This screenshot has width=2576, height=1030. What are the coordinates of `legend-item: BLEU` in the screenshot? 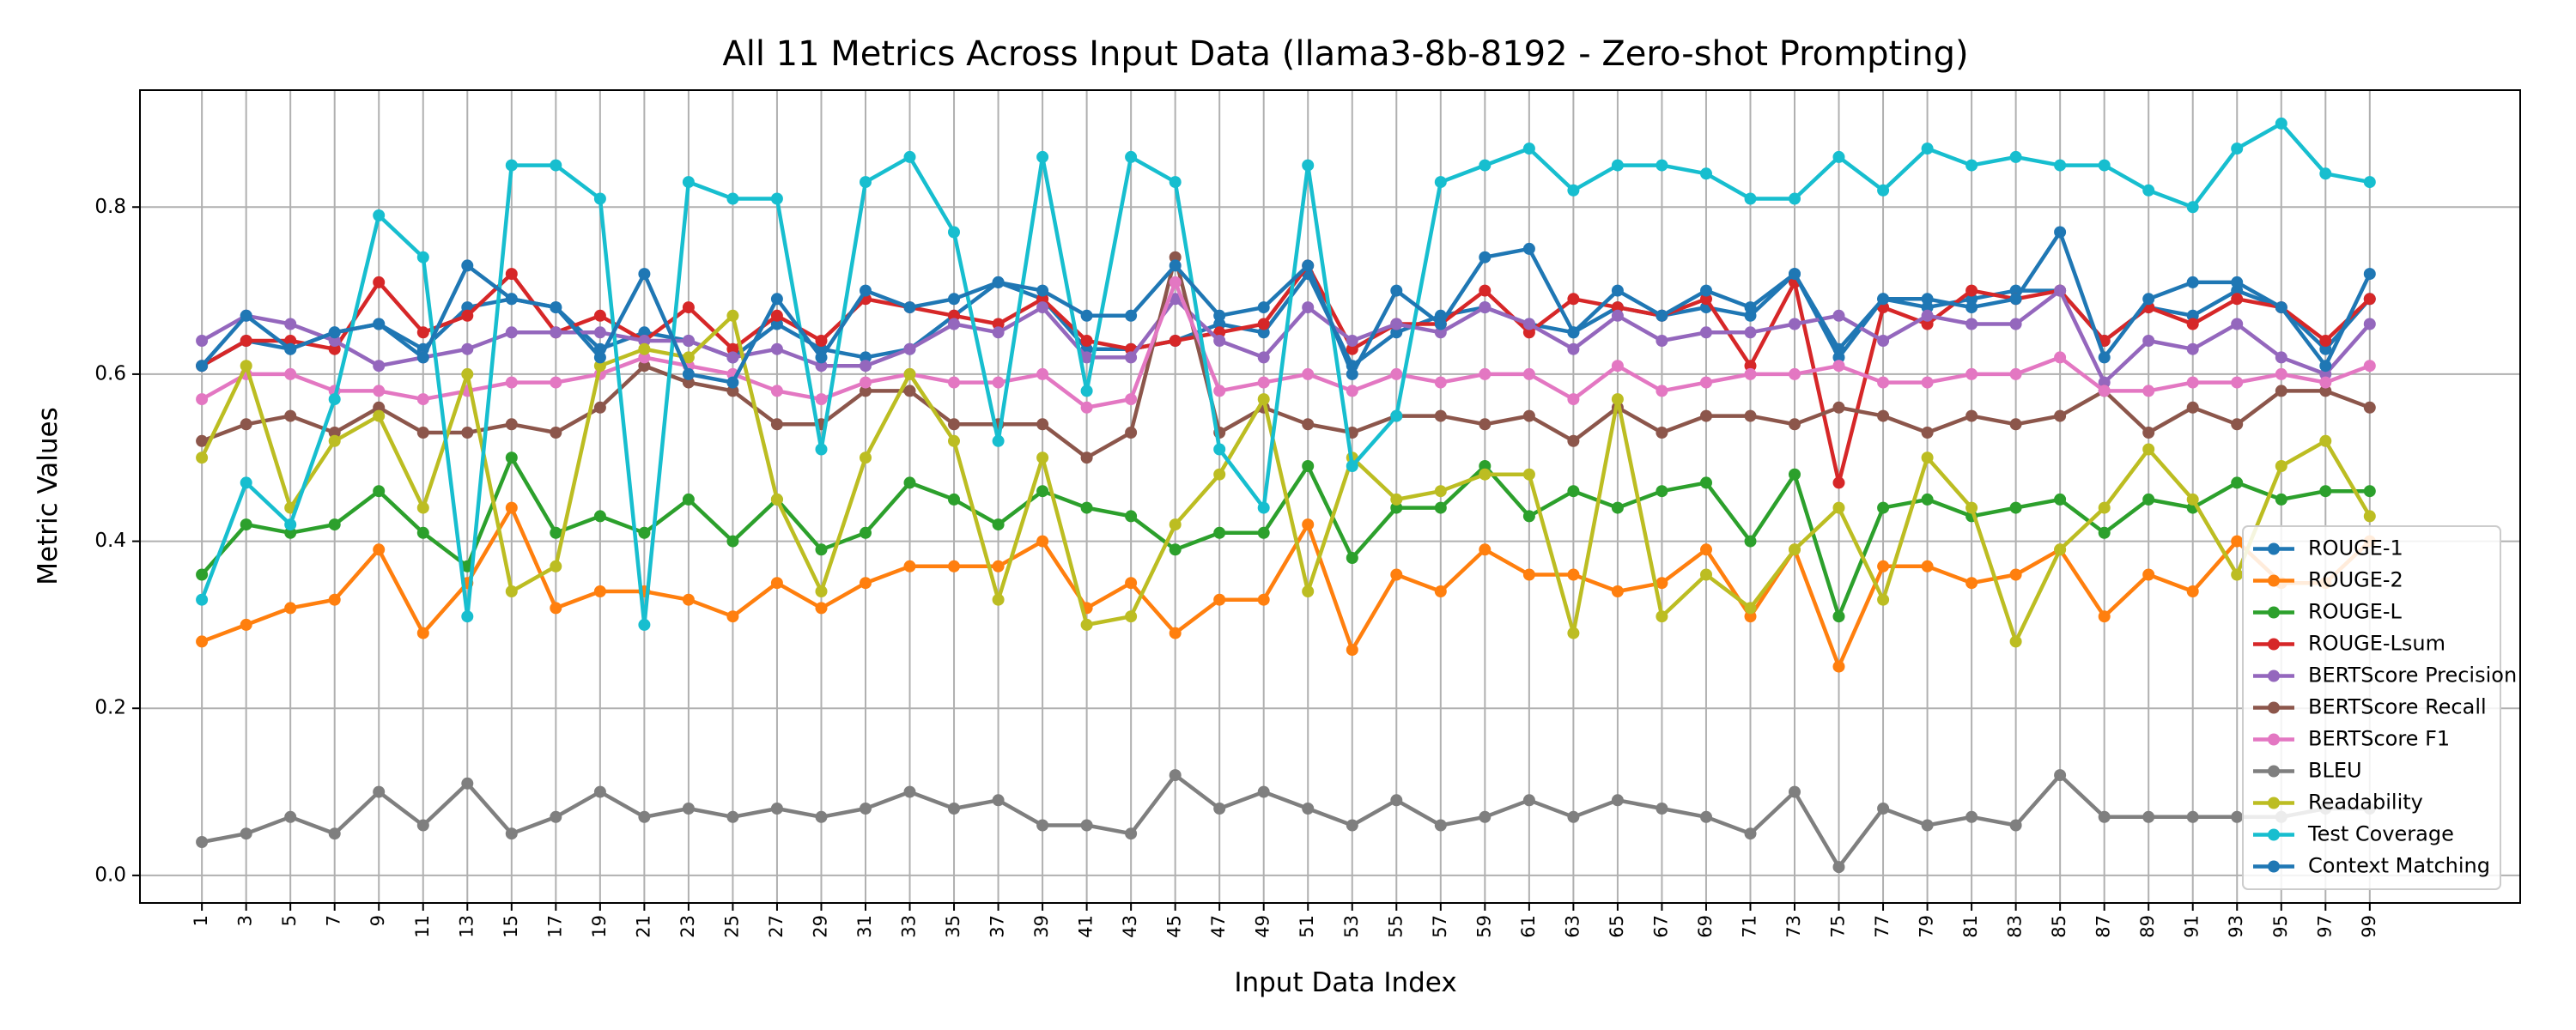 It's located at (2307, 771).